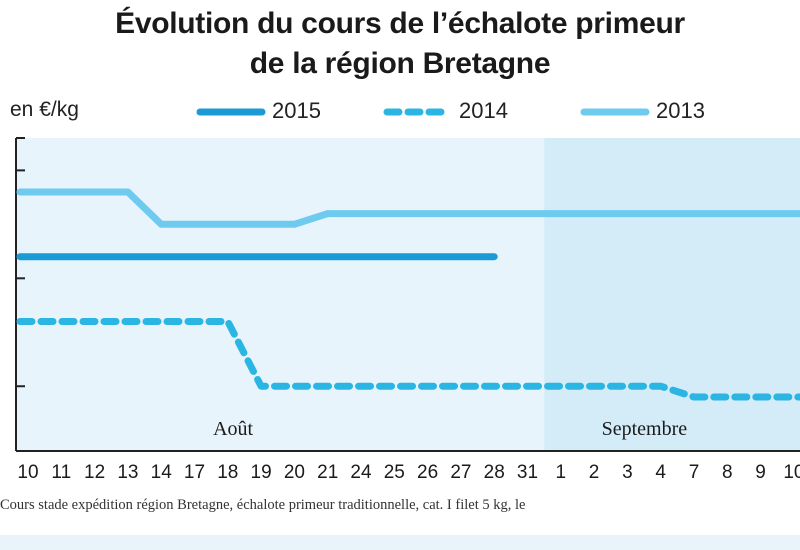  I want to click on x-tick-label: 20, so click(294, 472).